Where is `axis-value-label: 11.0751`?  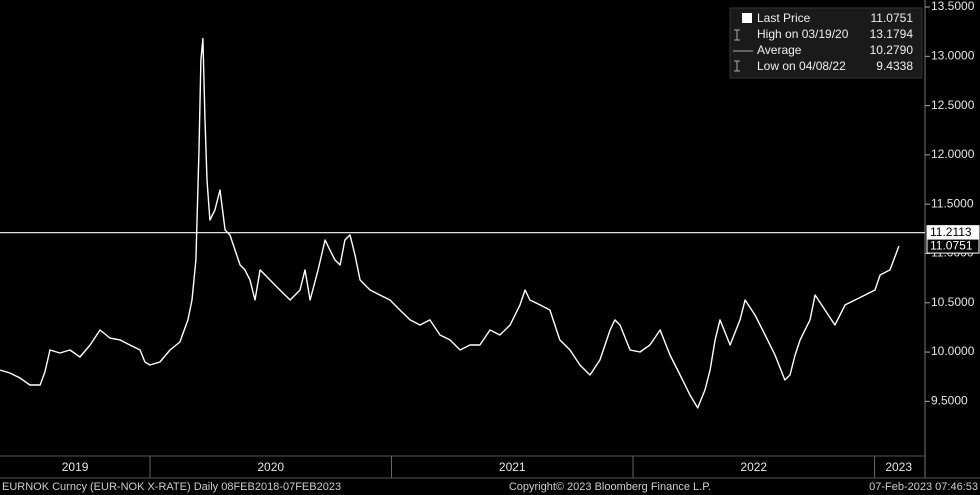 axis-value-label: 11.0751 is located at coordinates (951, 245).